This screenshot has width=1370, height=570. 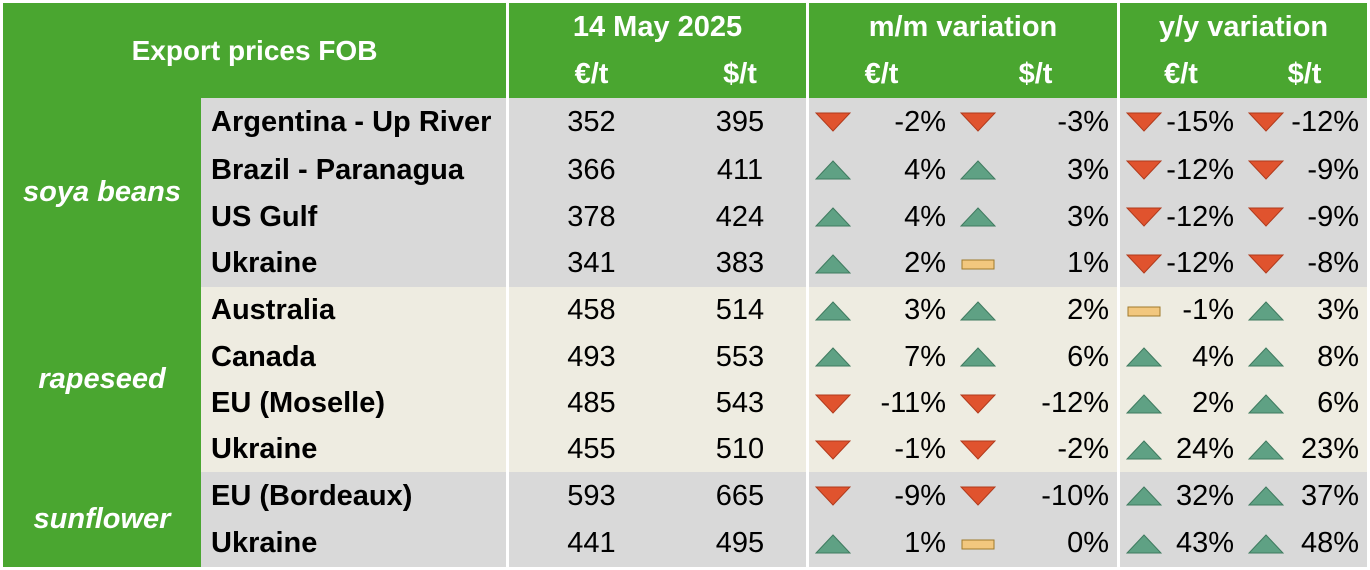 What do you see at coordinates (1338, 310) in the screenshot?
I see `yy-usd-cell-text: 3%` at bounding box center [1338, 310].